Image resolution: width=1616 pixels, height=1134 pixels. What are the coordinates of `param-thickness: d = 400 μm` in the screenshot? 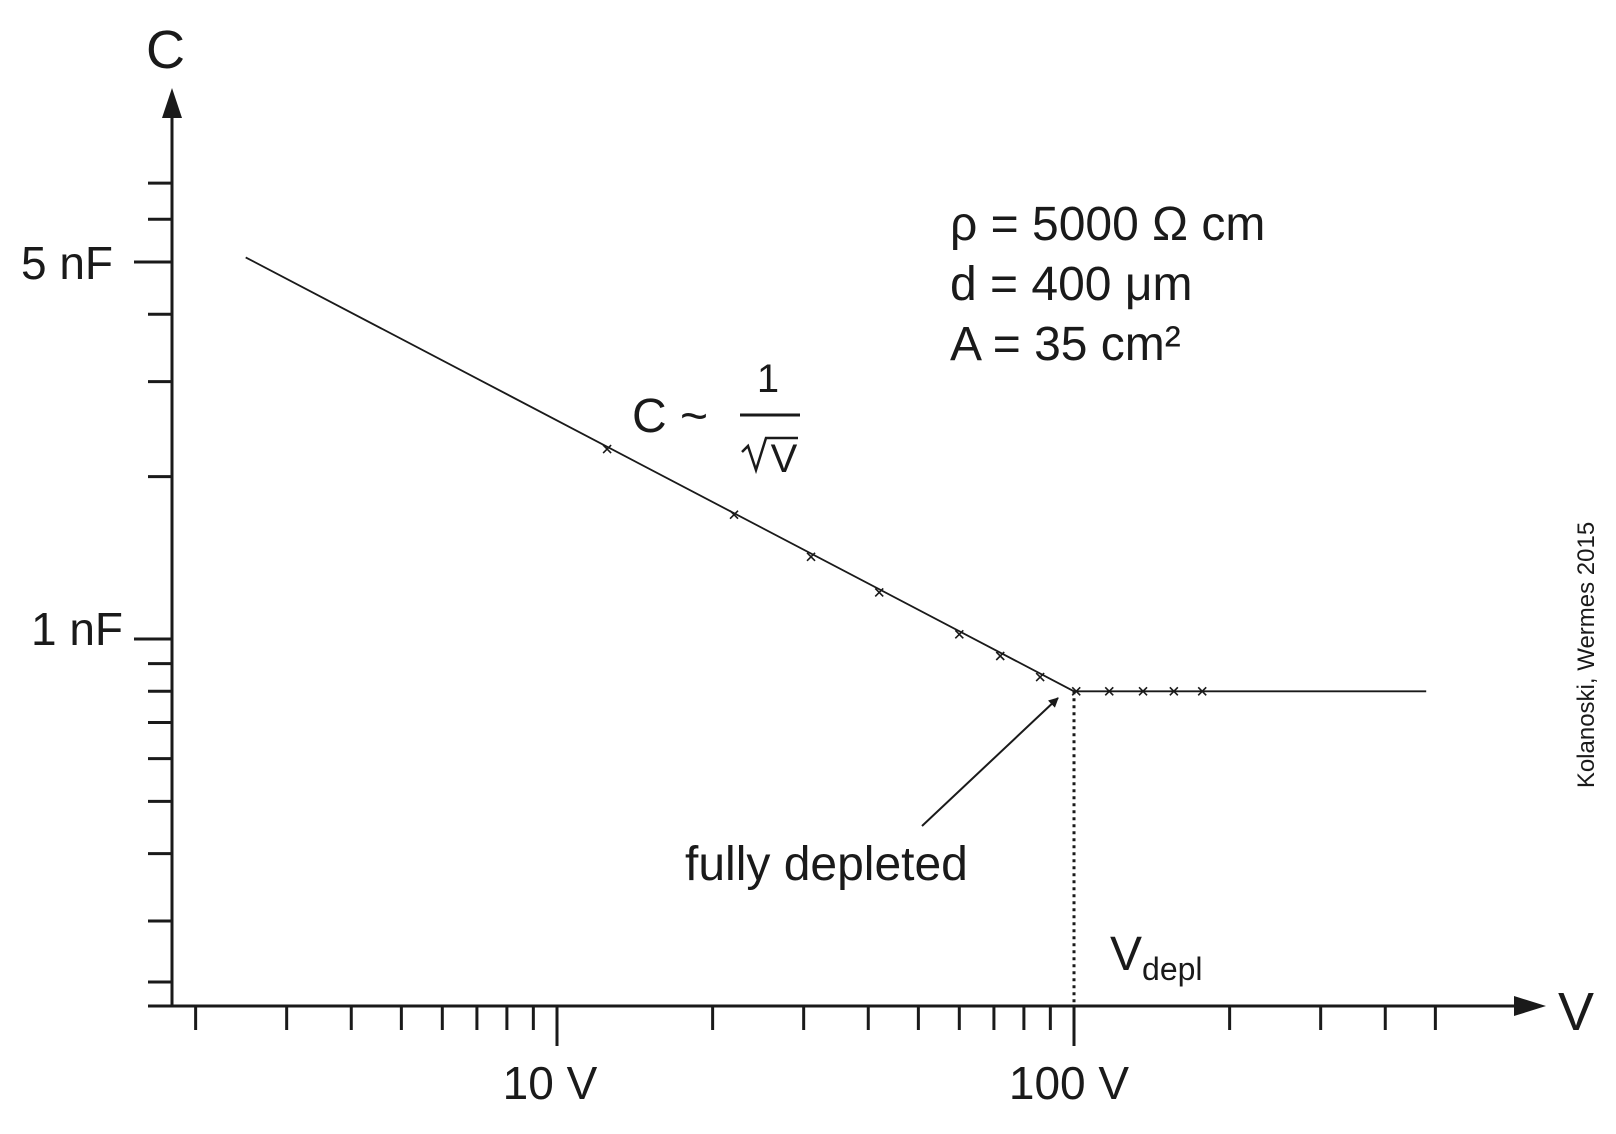 It's located at (1071, 284).